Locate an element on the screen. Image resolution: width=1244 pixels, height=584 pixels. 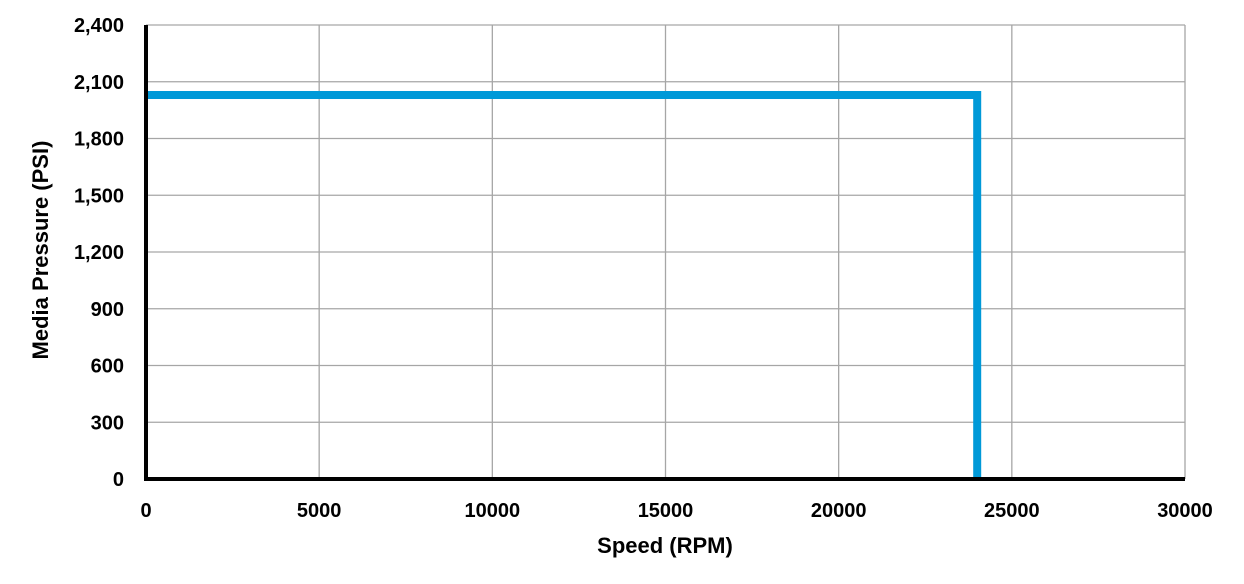
y-tick-label: 1,500 is located at coordinates (99, 196).